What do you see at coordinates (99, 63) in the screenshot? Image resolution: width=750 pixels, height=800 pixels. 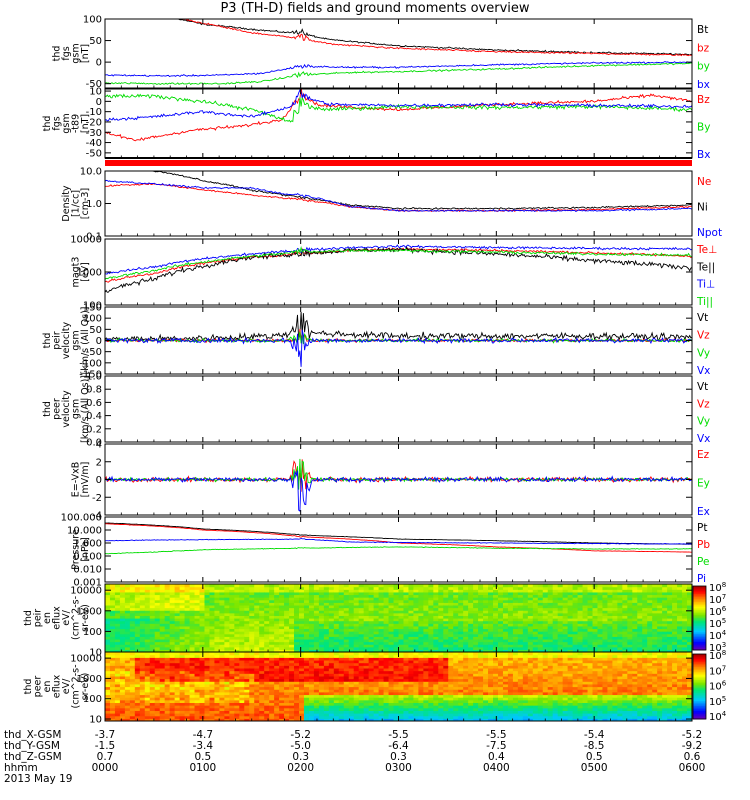 I see `y-tick-label: 0` at bounding box center [99, 63].